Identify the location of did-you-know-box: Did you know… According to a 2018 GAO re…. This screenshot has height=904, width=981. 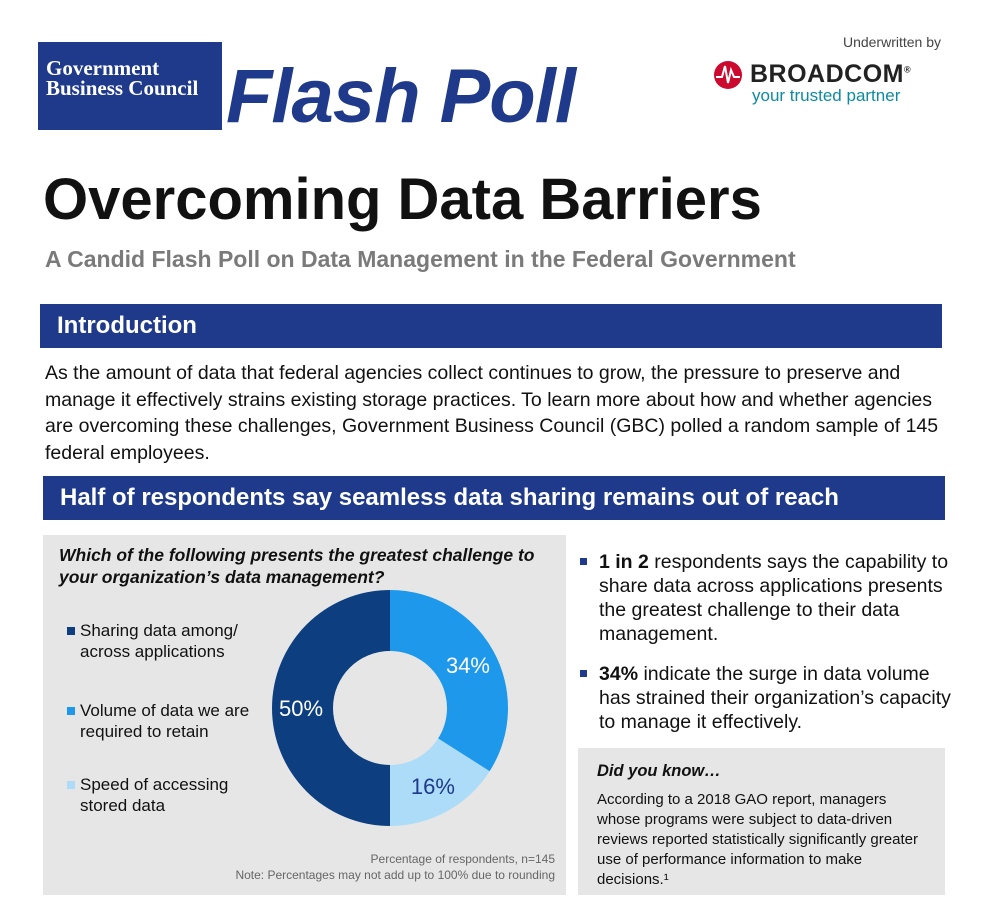
(761, 821).